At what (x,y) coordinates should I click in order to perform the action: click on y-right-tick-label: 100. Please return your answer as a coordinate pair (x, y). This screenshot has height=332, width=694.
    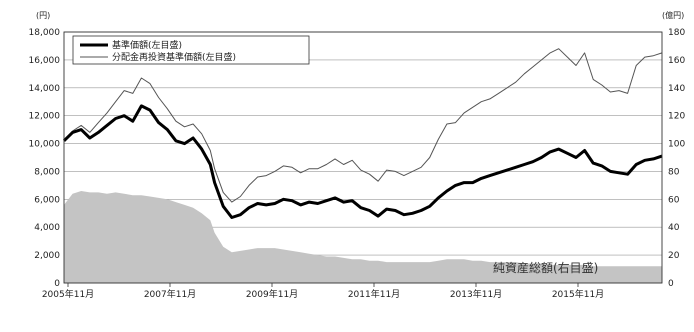
    Looking at the image, I should click on (676, 145).